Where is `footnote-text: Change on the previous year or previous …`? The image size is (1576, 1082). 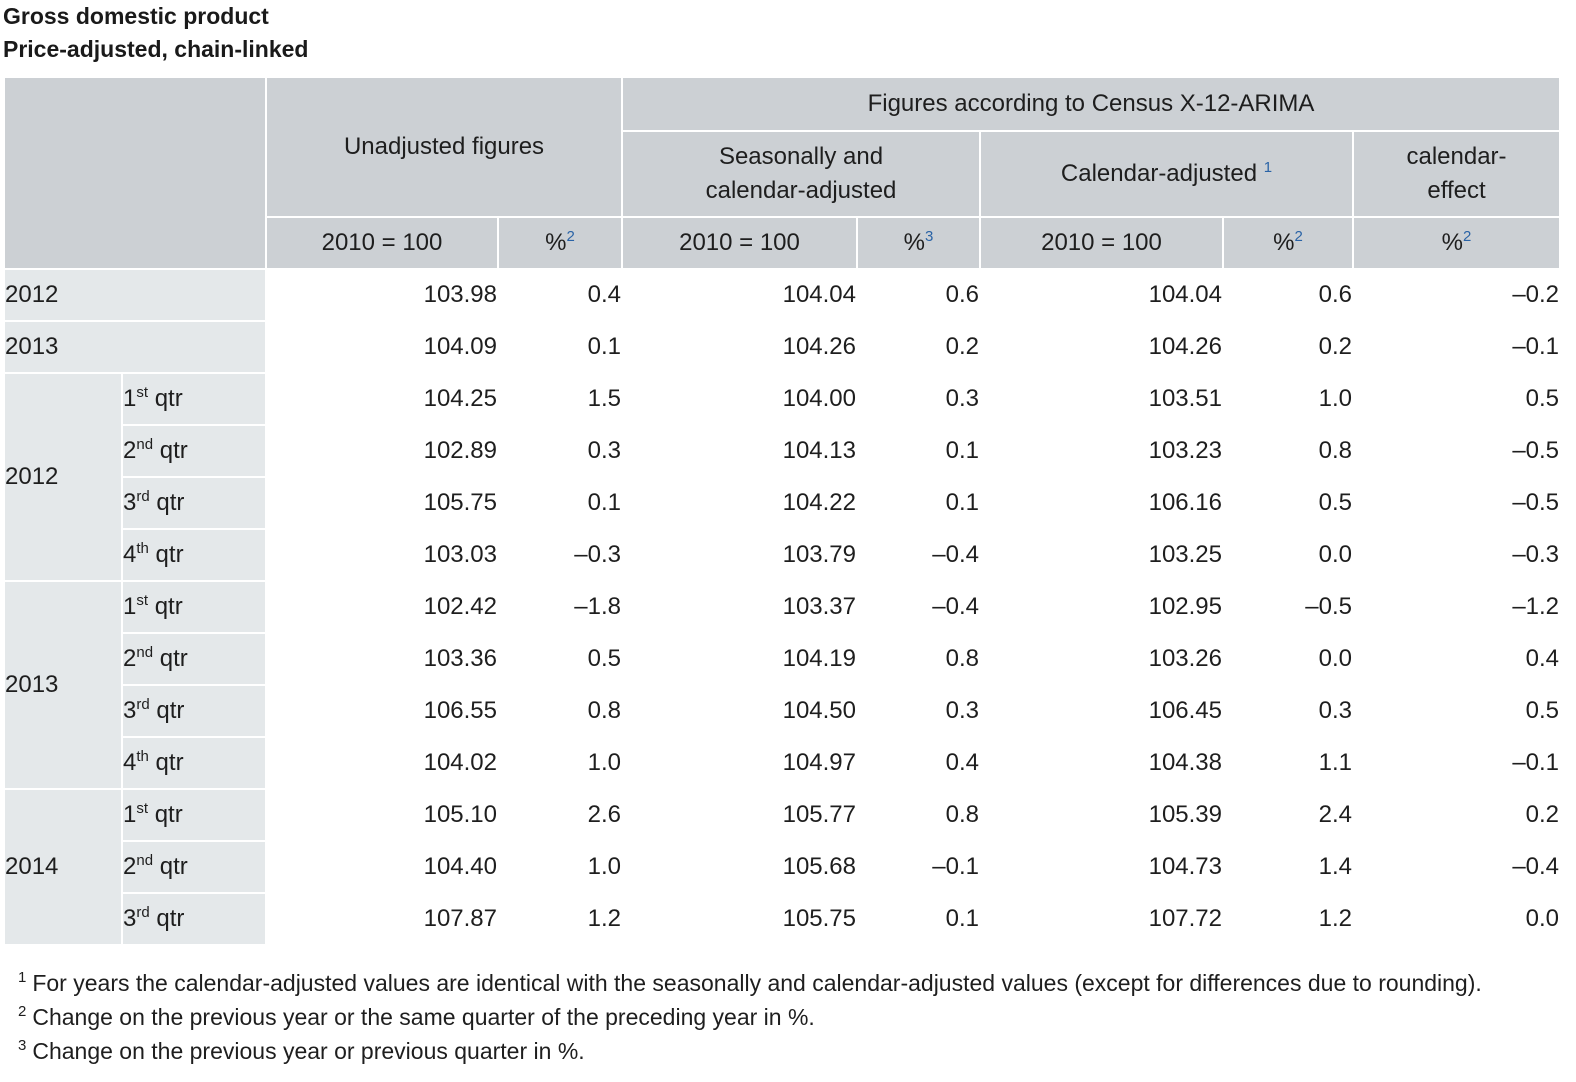 footnote-text: Change on the previous year or previous … is located at coordinates (308, 1051).